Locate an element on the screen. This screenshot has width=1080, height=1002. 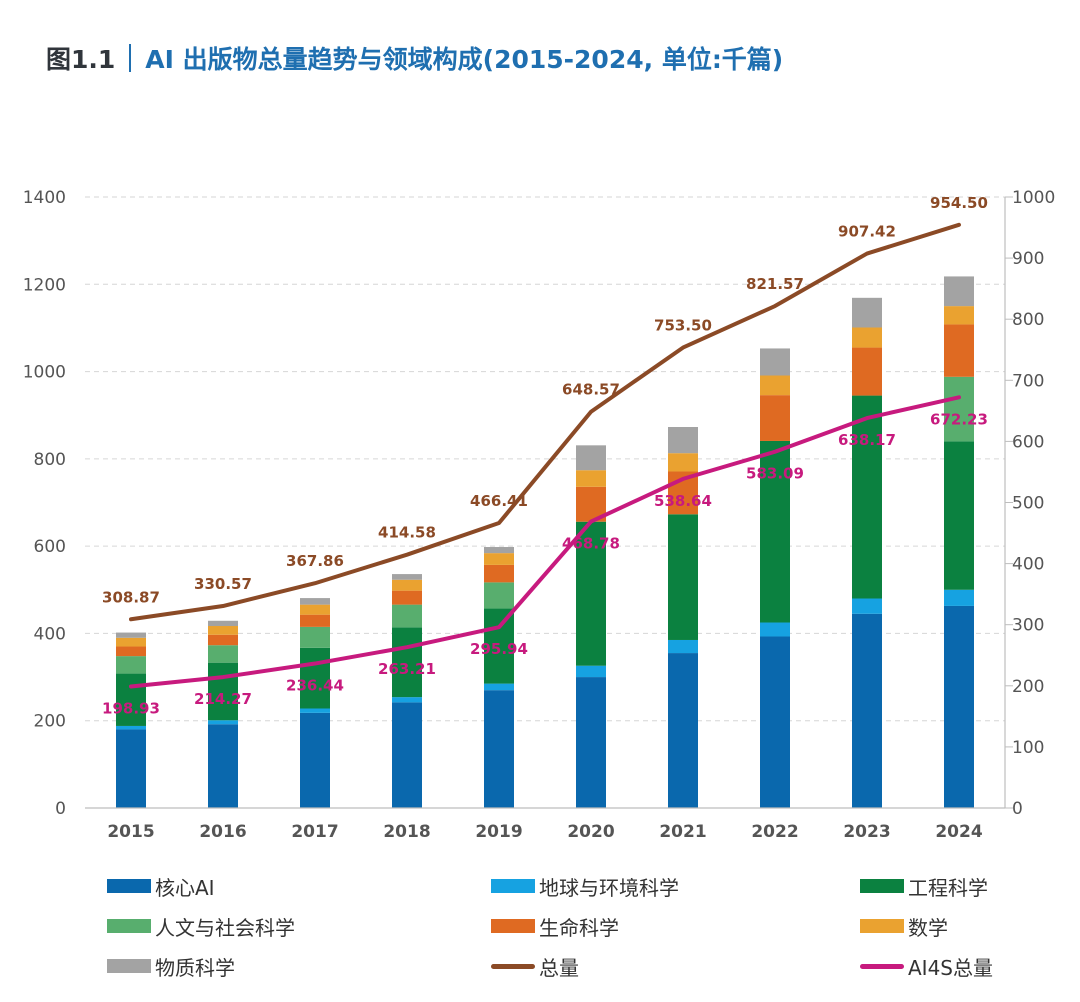
legend-item-earth-env: 地球与环境科学 is located at coordinates (585, 886).